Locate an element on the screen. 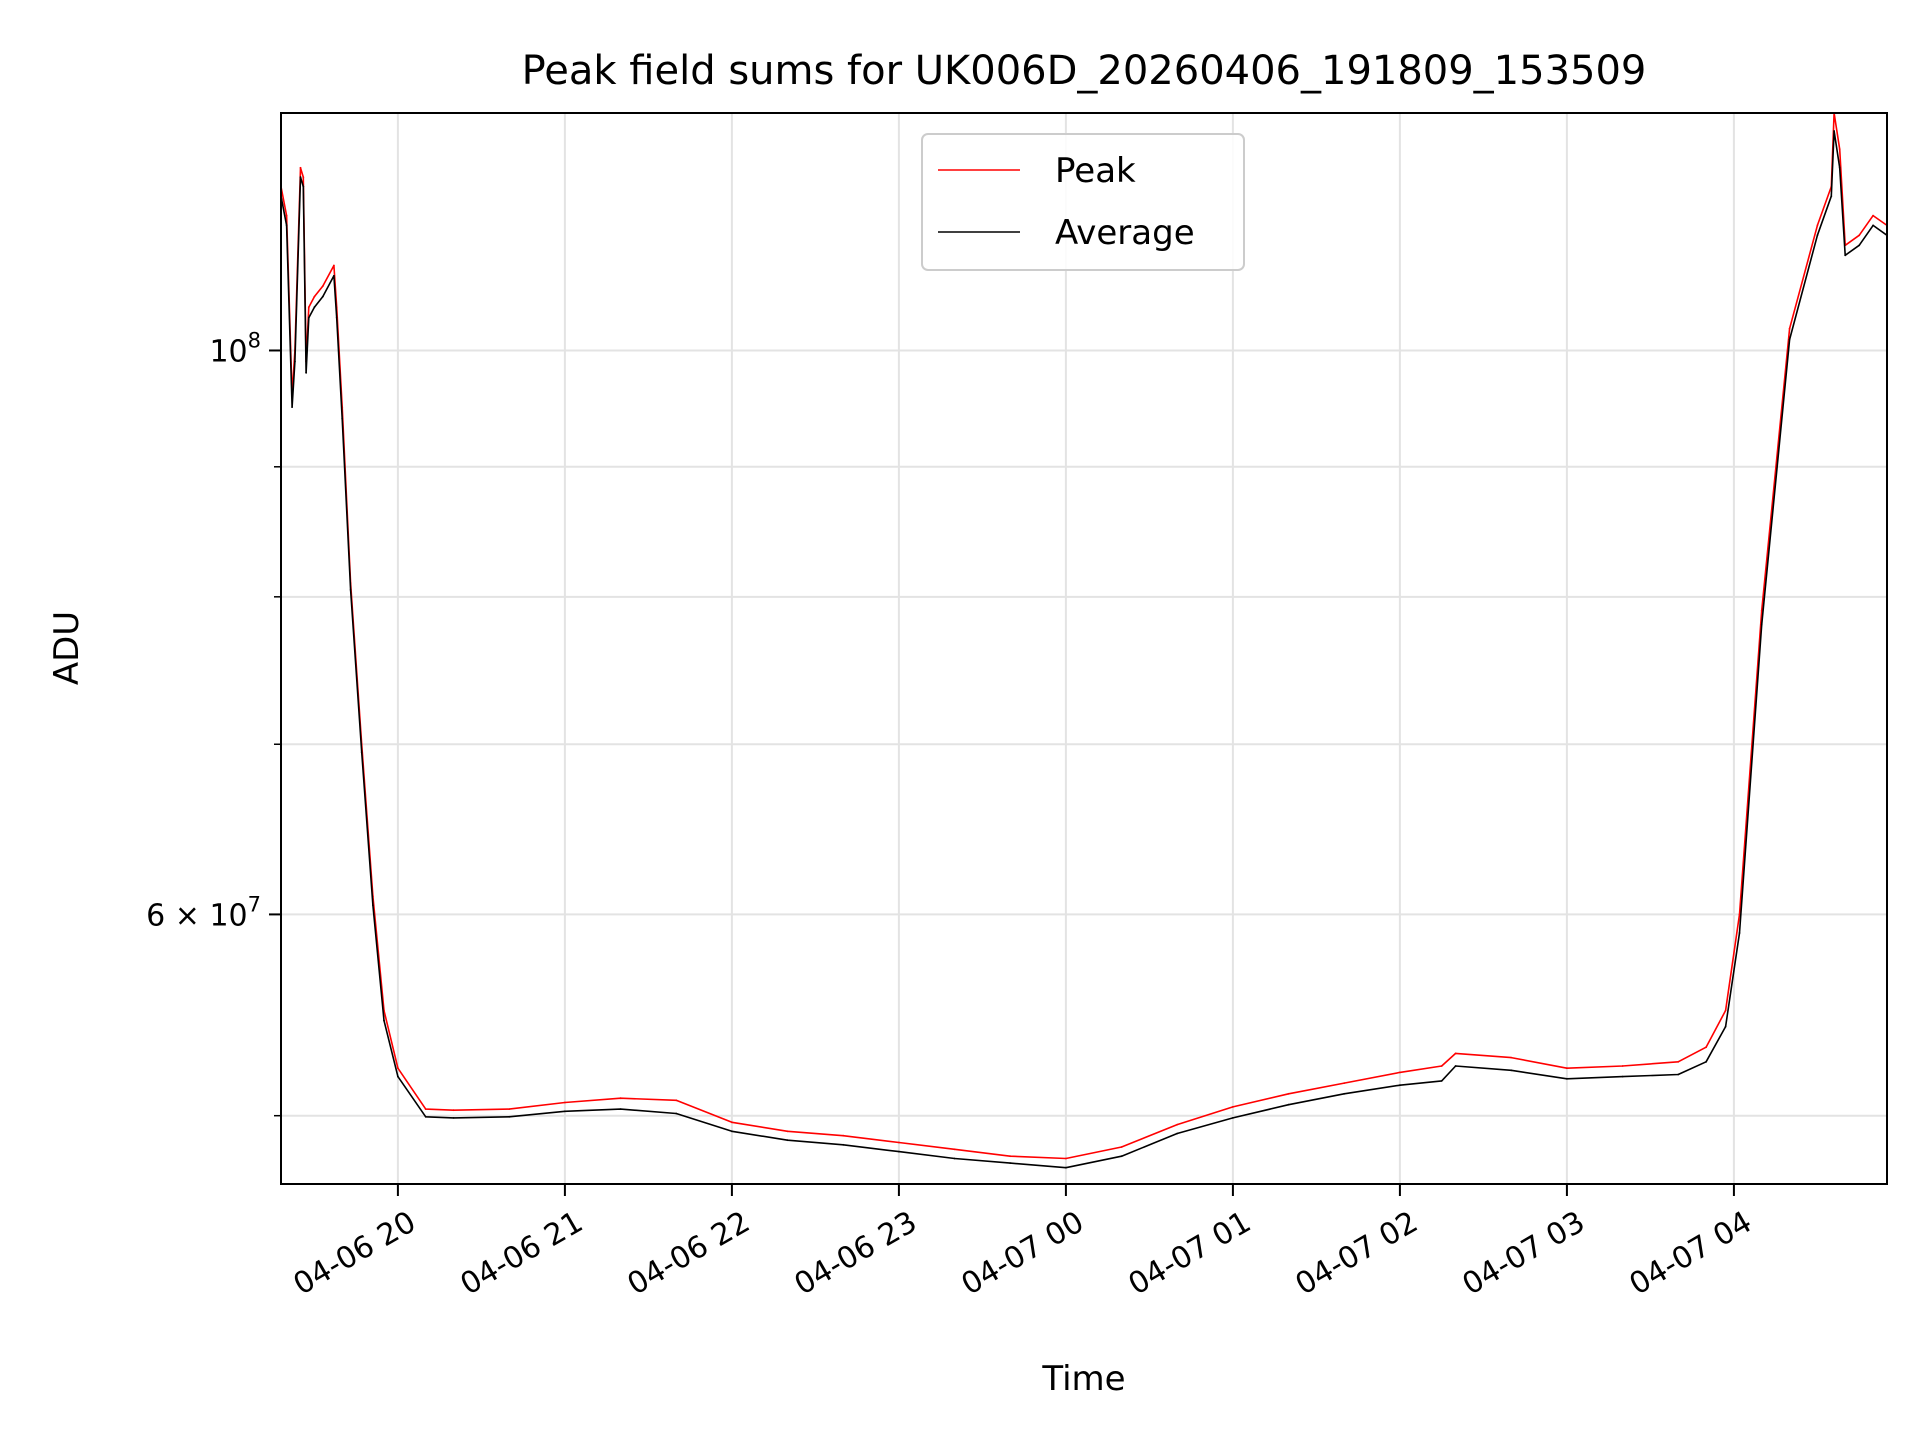  x-axis-label: Time is located at coordinates (1083, 1379).